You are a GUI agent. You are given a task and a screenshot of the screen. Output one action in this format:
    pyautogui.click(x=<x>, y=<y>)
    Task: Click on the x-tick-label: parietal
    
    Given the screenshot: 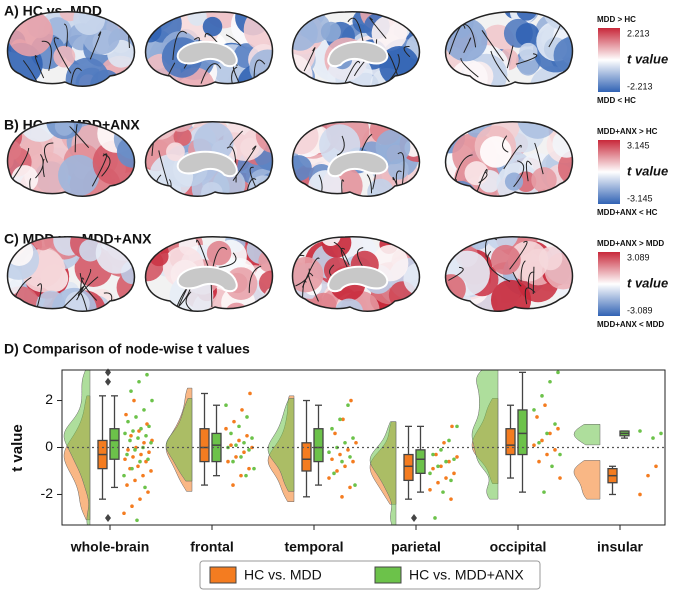 What is the action you would take?
    pyautogui.click(x=416, y=547)
    